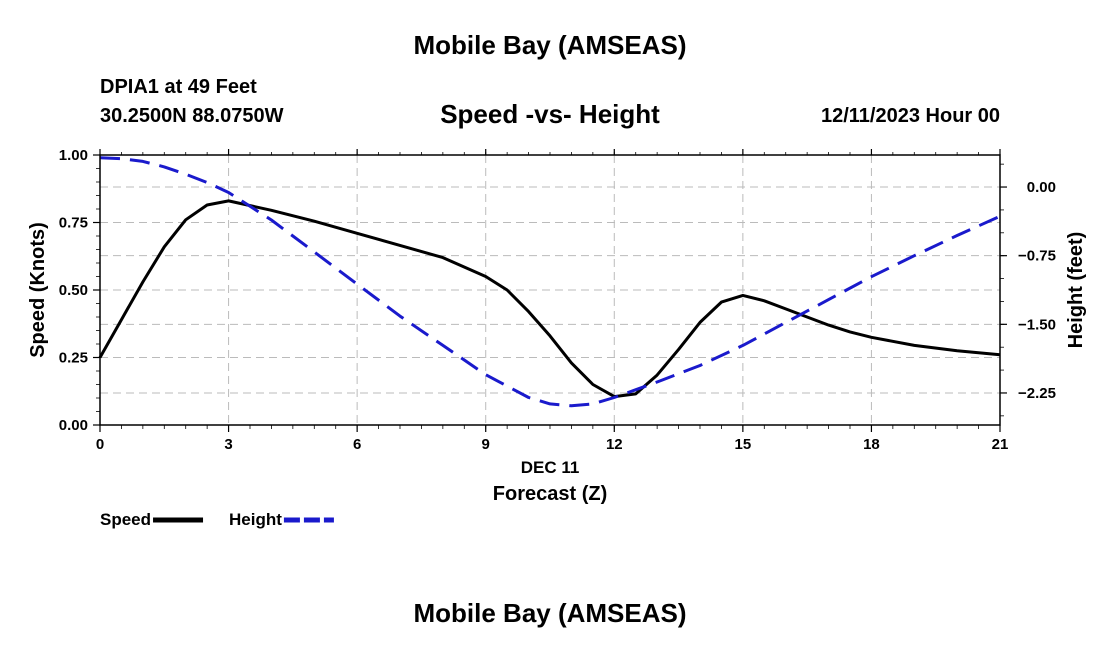 This screenshot has width=1100, height=650. Describe the element at coordinates (550, 494) in the screenshot. I see `x-axis-title: Forecast (Z)` at that location.